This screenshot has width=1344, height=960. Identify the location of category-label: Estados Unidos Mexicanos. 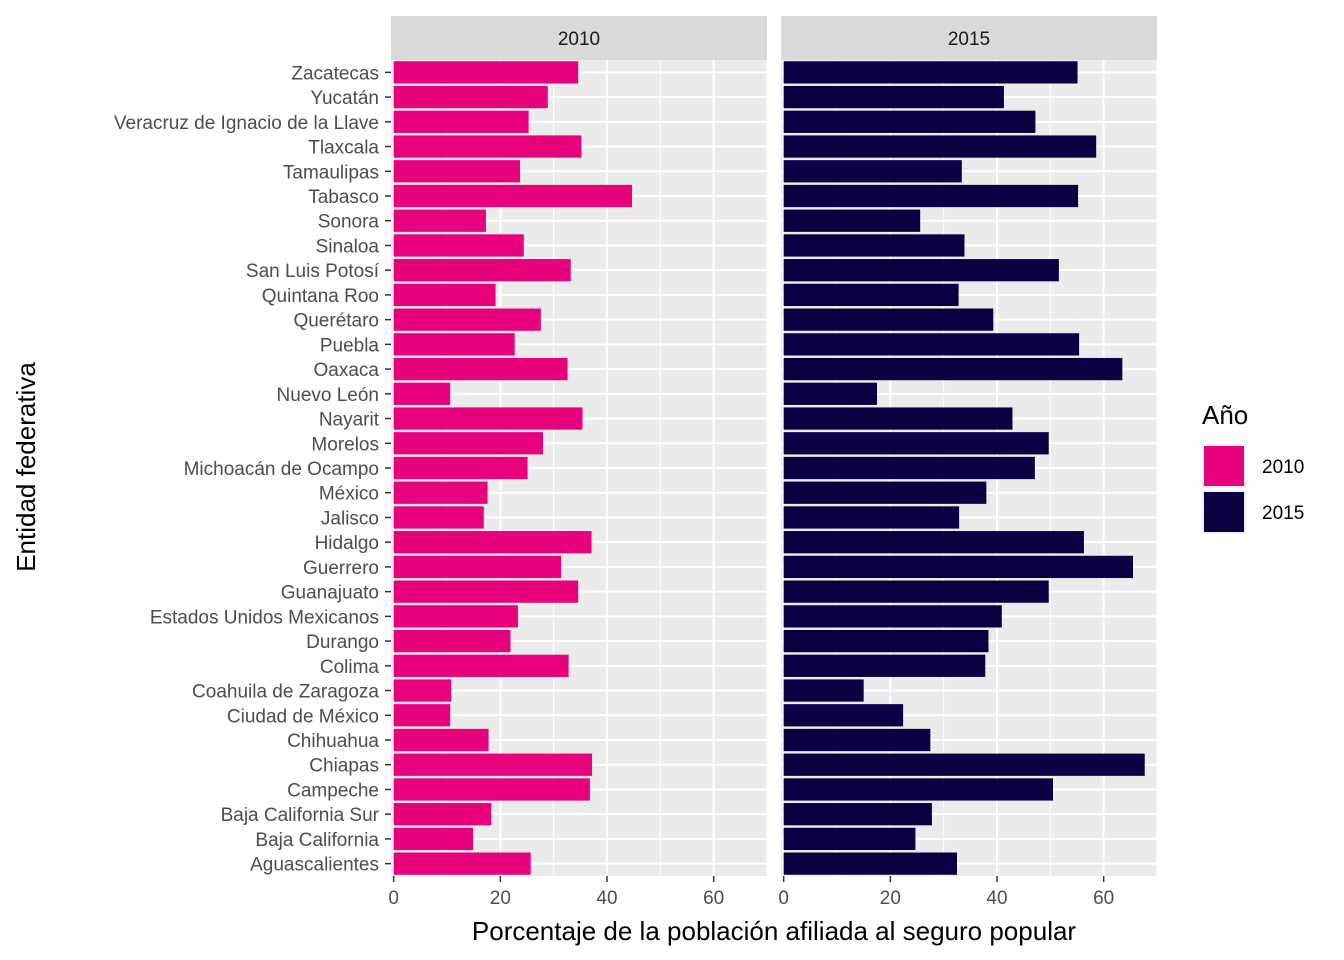
(264, 617).